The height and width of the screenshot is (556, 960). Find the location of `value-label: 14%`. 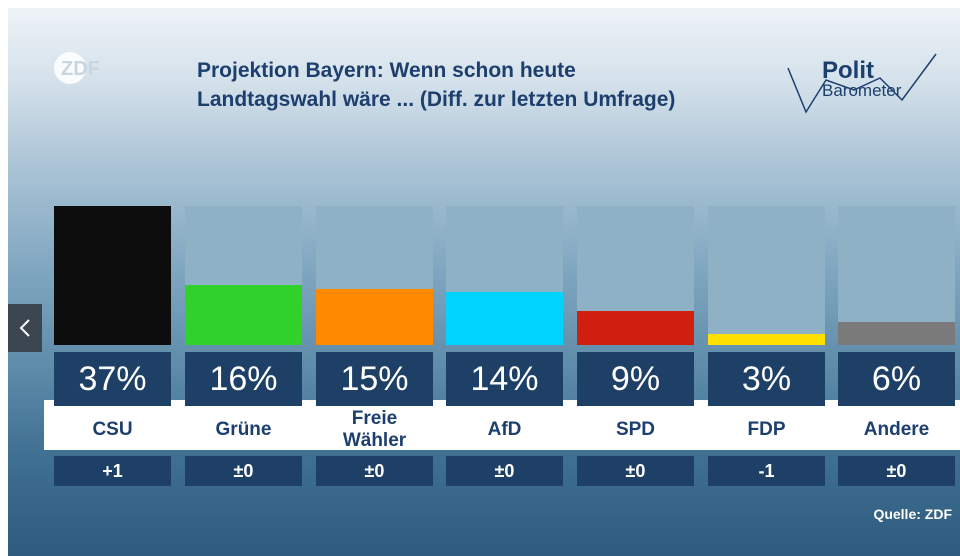

value-label: 14% is located at coordinates (504, 379).